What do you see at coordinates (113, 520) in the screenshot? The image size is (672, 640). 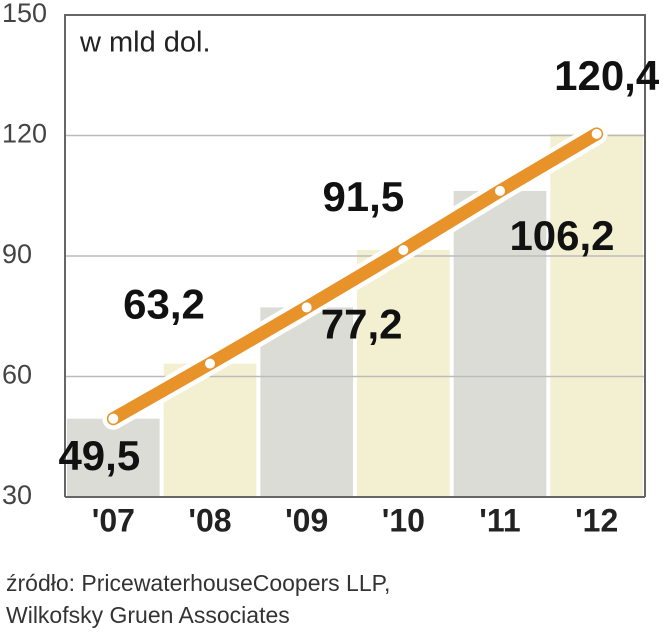 I see `x-tick-label: '07` at bounding box center [113, 520].